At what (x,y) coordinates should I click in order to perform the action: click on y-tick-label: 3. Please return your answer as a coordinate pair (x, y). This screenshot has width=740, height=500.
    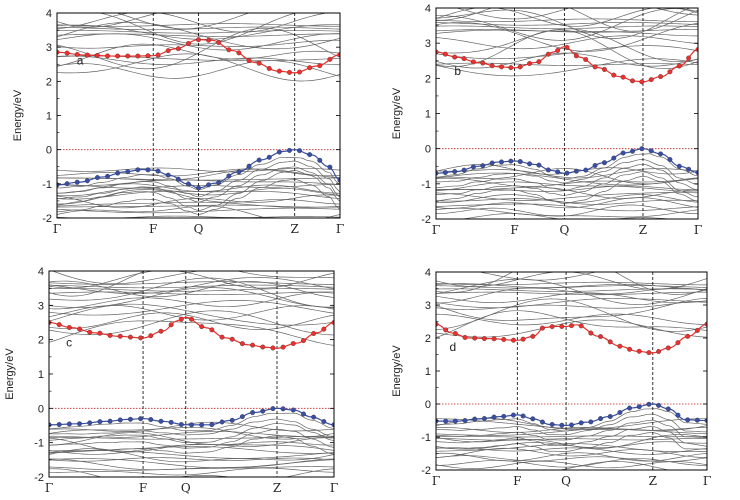
    Looking at the image, I should click on (428, 306).